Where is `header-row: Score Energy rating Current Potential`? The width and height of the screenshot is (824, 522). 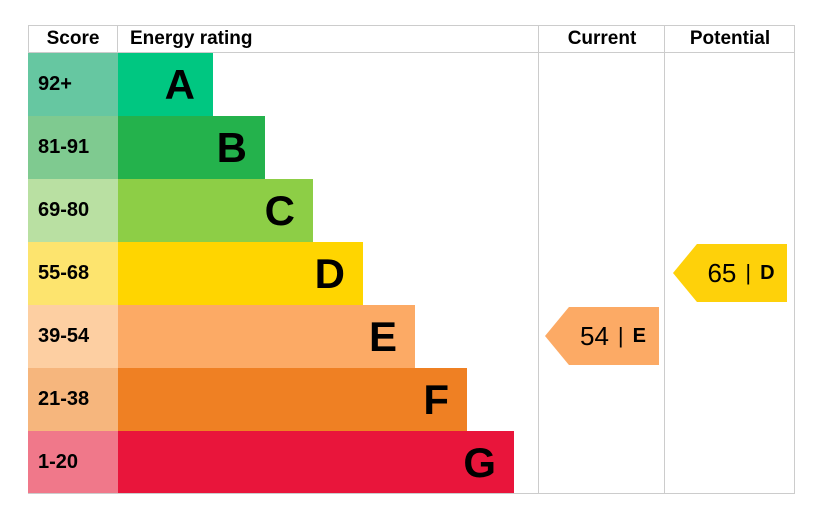
header-row: Score Energy rating Current Potential is located at coordinates (411, 39).